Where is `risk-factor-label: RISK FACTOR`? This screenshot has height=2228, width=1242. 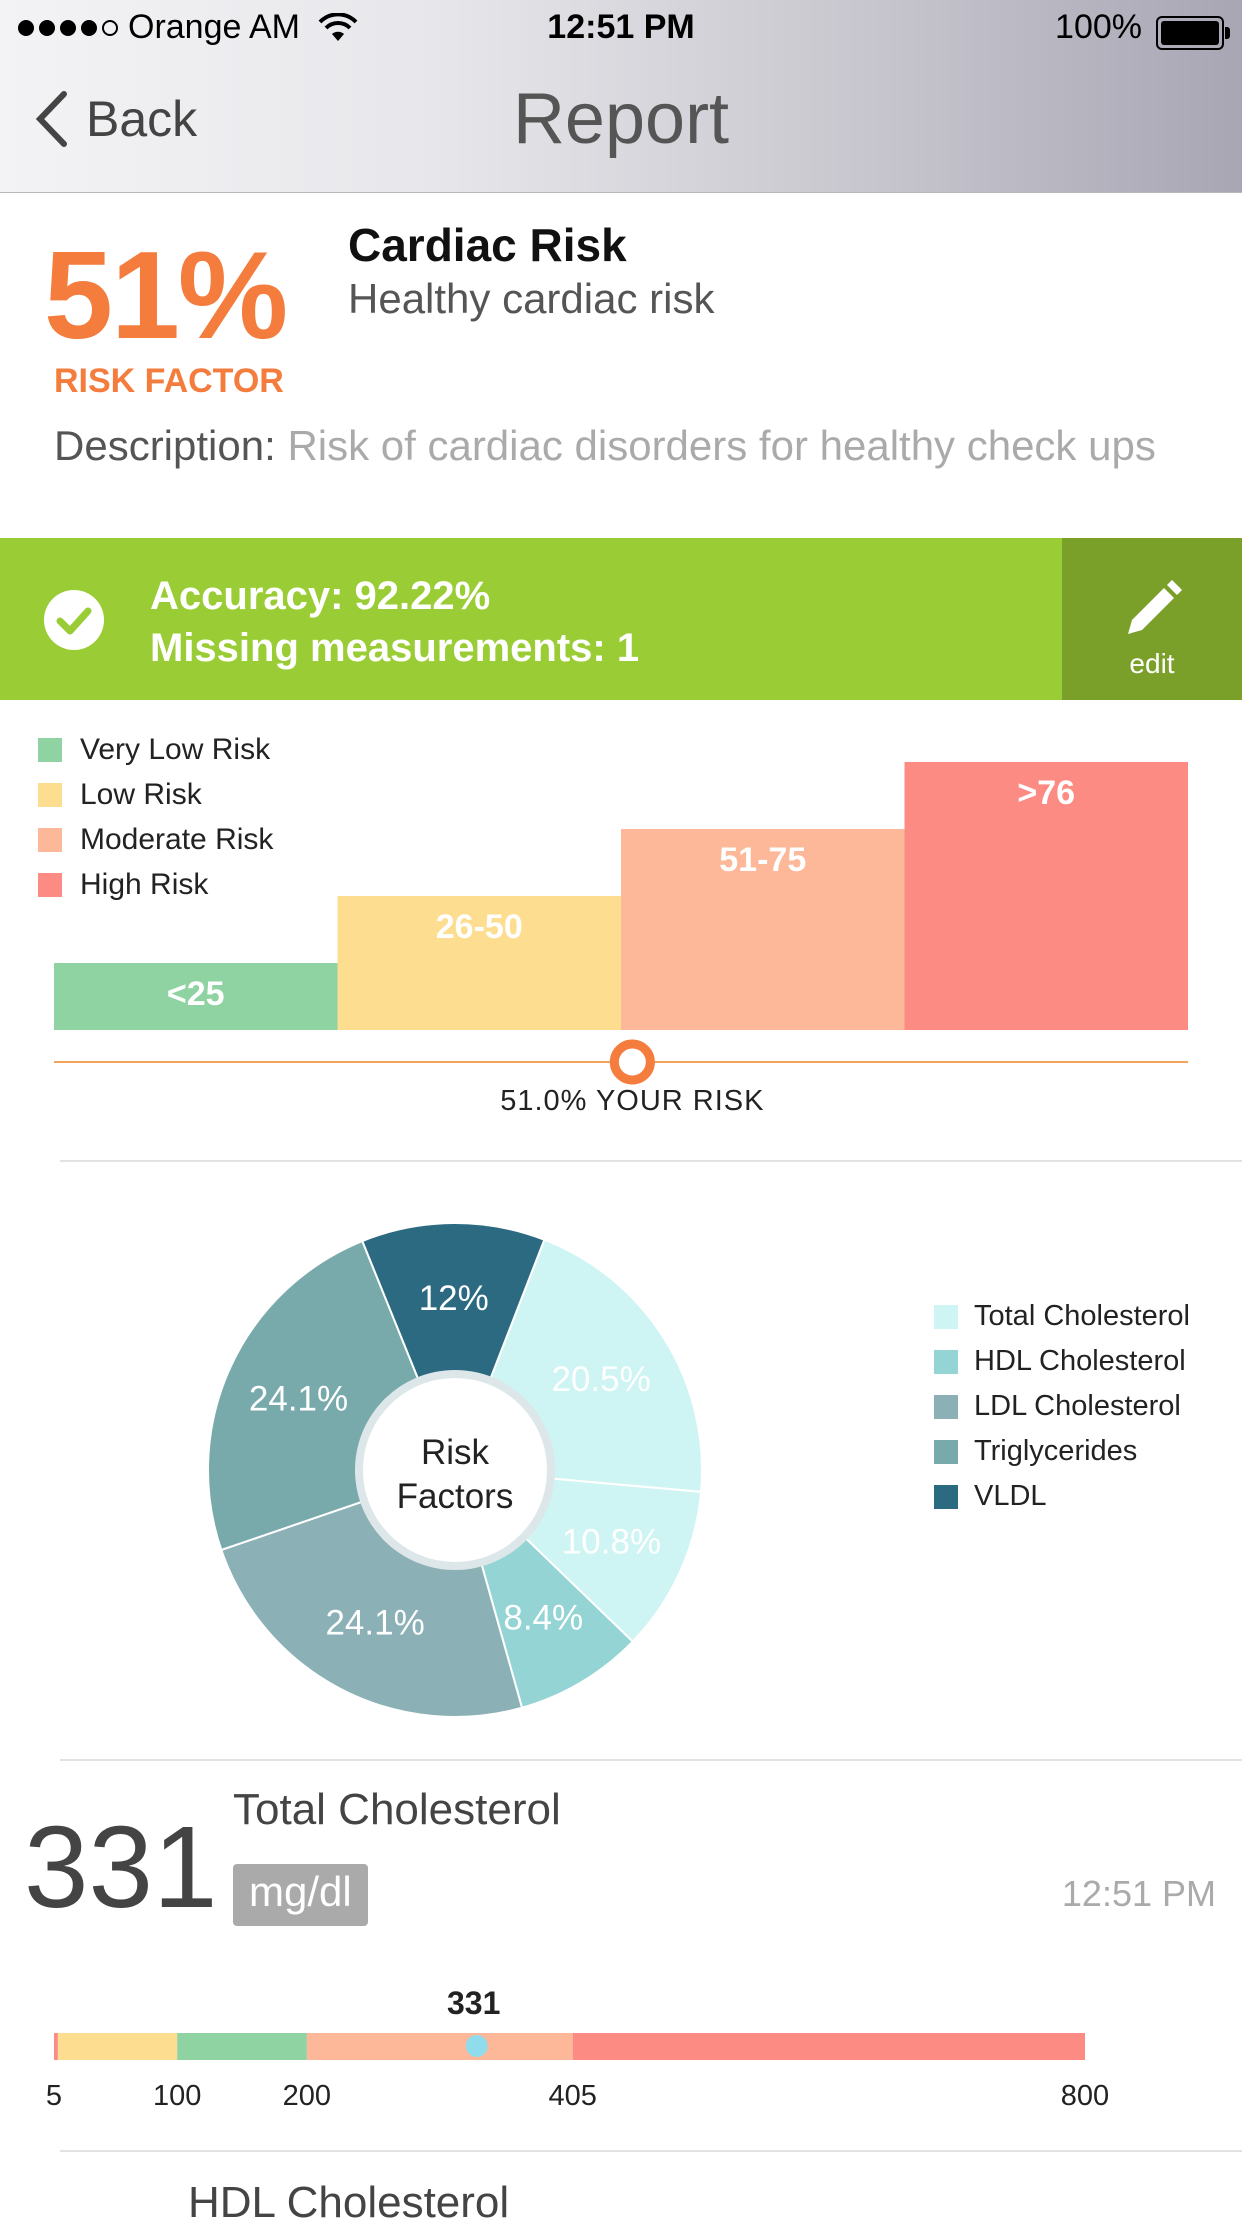
risk-factor-label: RISK FACTOR is located at coordinates (169, 381).